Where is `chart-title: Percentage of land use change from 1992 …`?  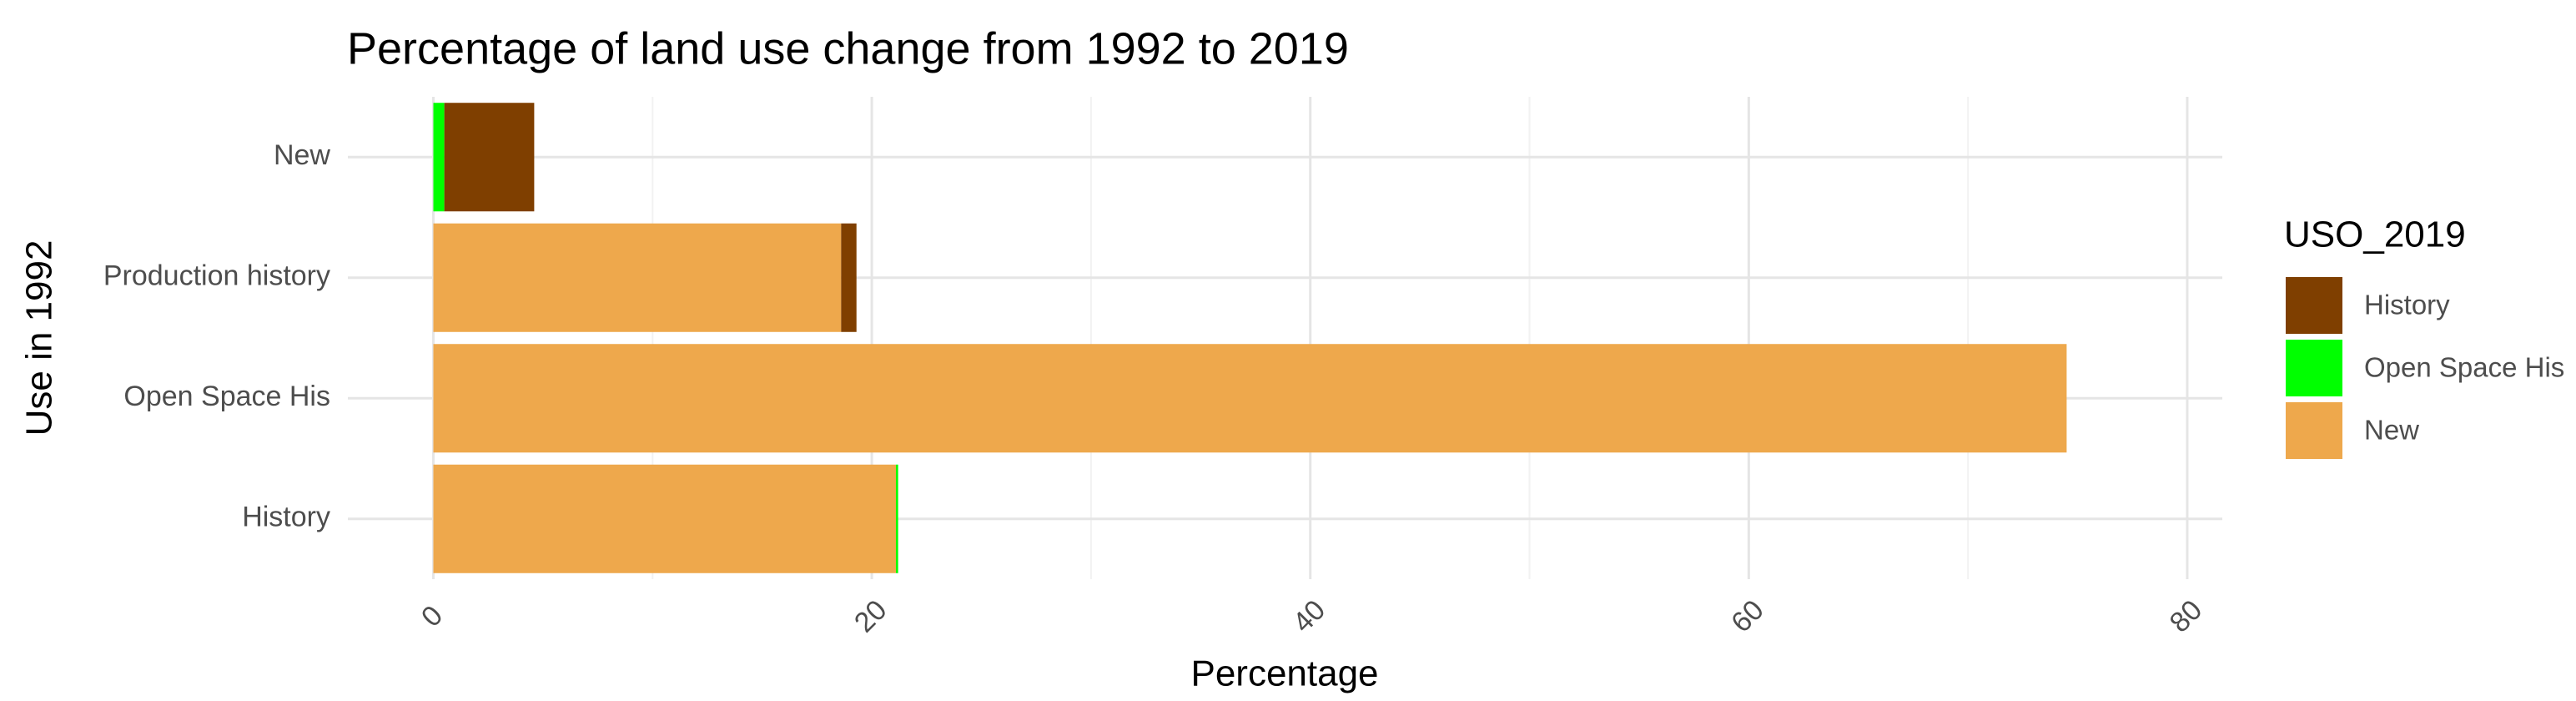 chart-title: Percentage of land use change from 1992 … is located at coordinates (848, 48).